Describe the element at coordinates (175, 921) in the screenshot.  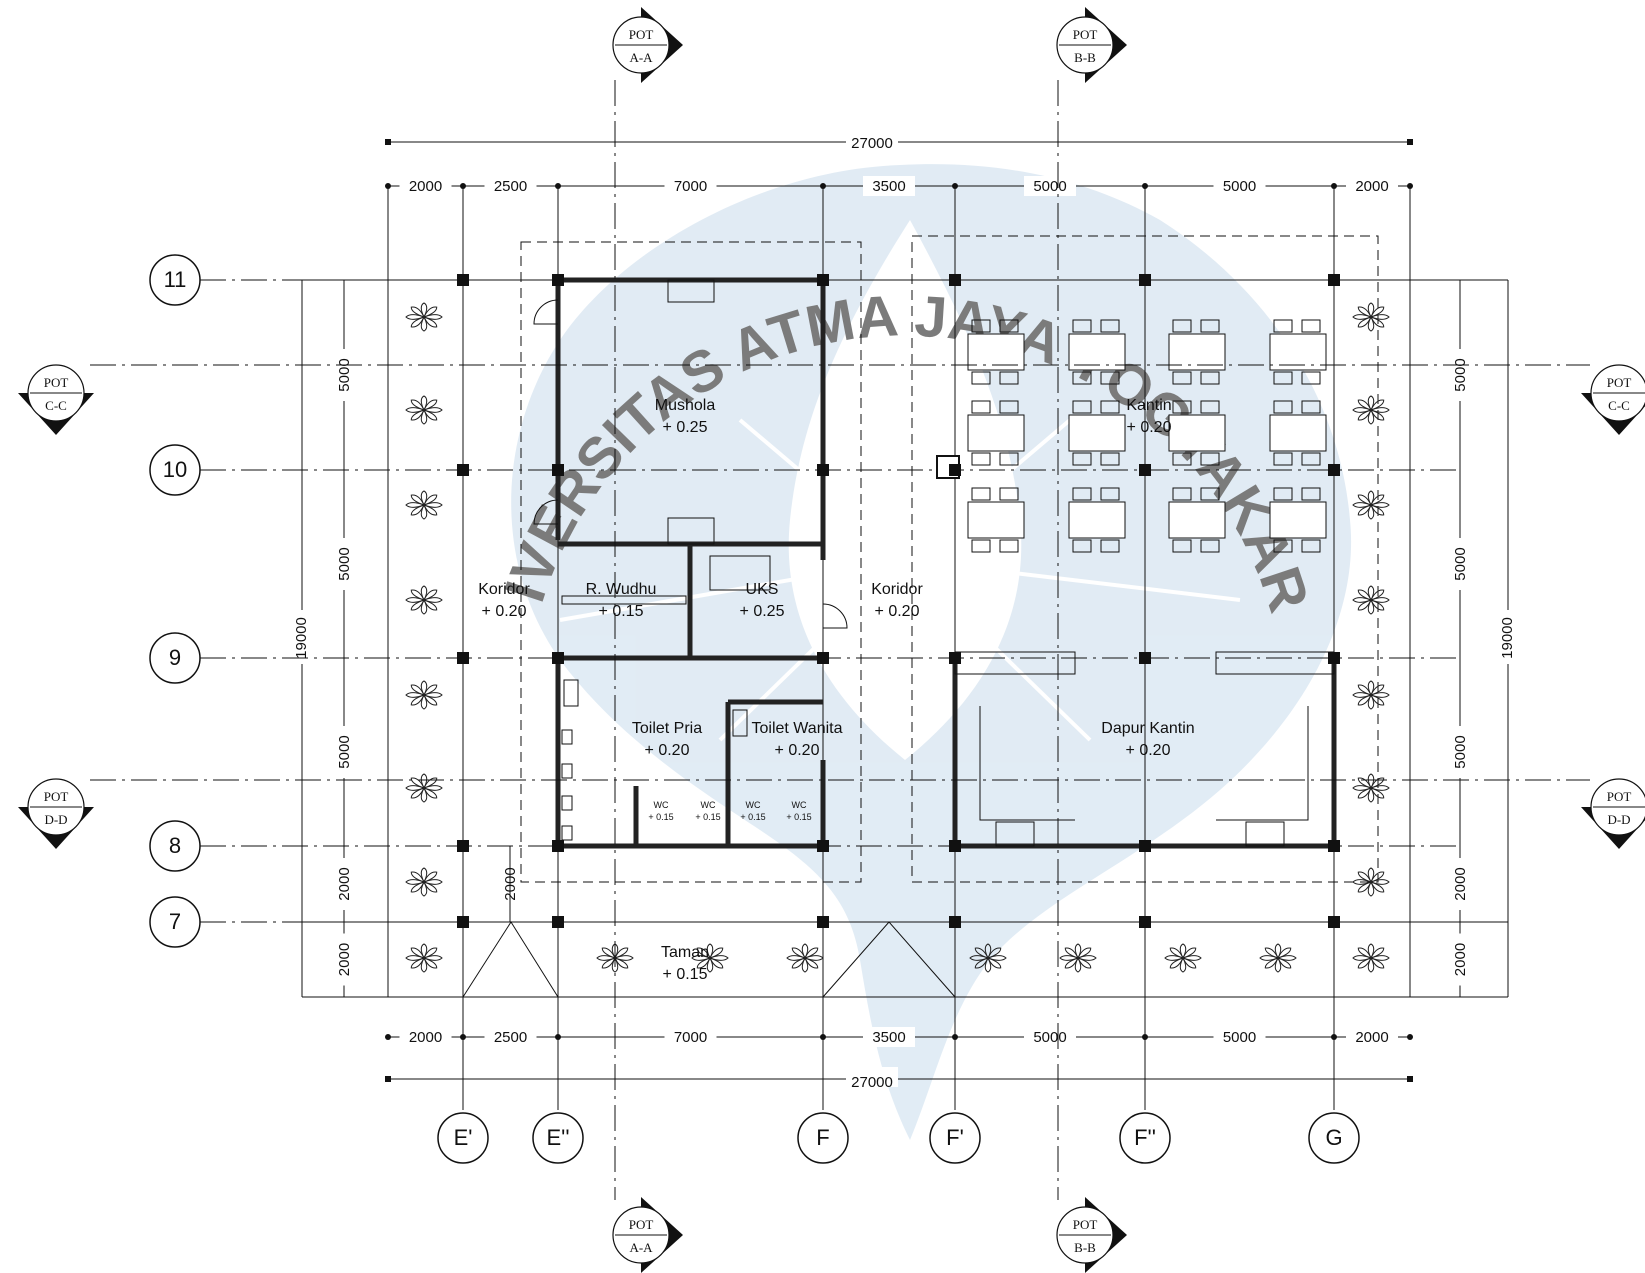
I see `grid-row-label: 7` at that location.